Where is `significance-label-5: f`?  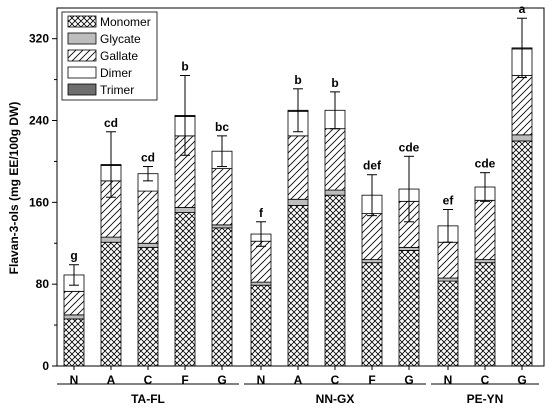 significance-label-5: f is located at coordinates (261, 213).